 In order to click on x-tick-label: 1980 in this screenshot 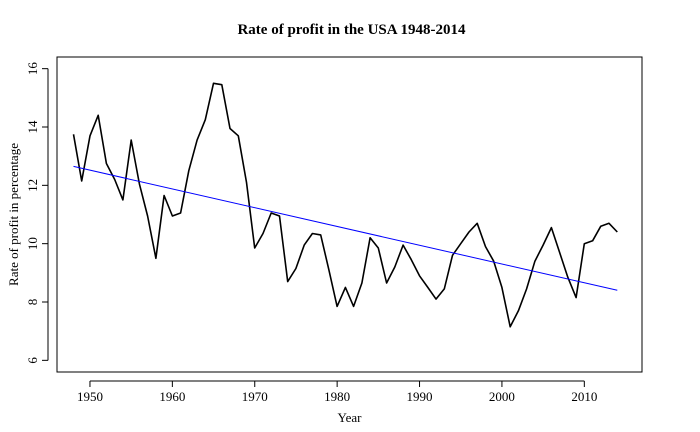, I will do `click(337, 396)`.